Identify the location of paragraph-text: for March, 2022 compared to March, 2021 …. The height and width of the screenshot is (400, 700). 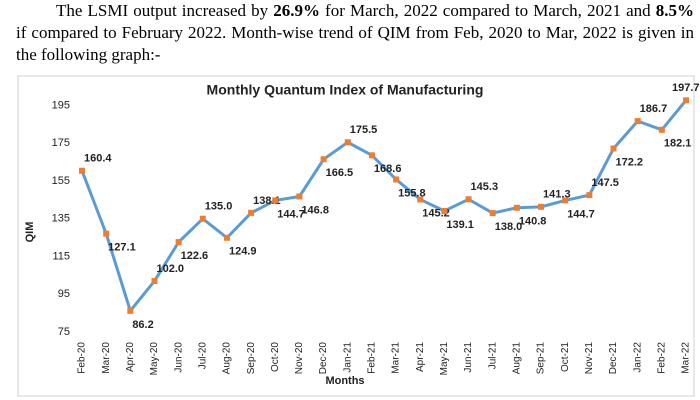
(487, 10).